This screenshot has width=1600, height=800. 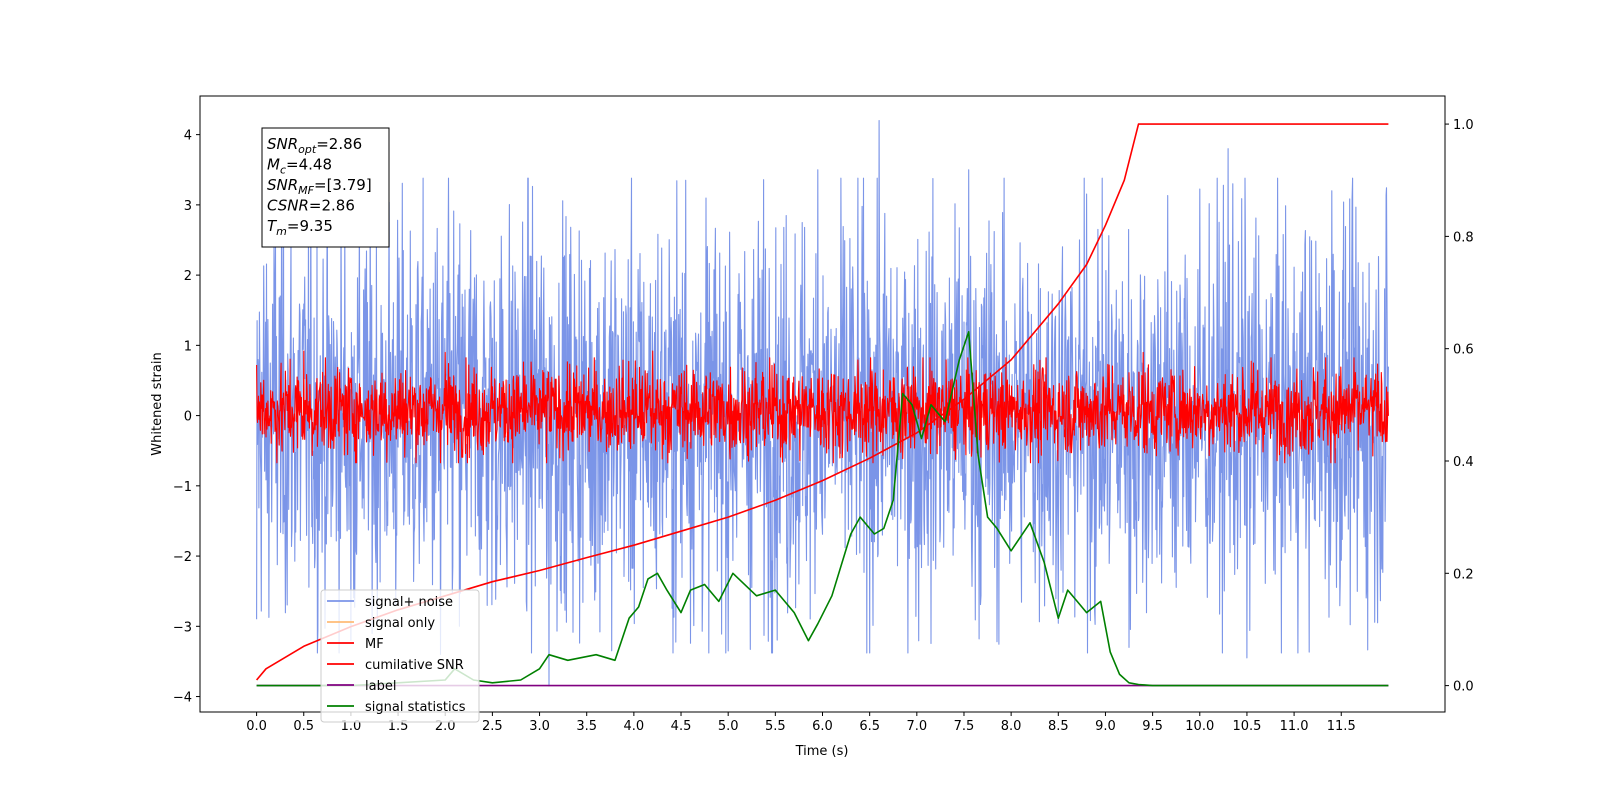 I want to click on y2-tick-label: 0.6, so click(x=1463, y=350).